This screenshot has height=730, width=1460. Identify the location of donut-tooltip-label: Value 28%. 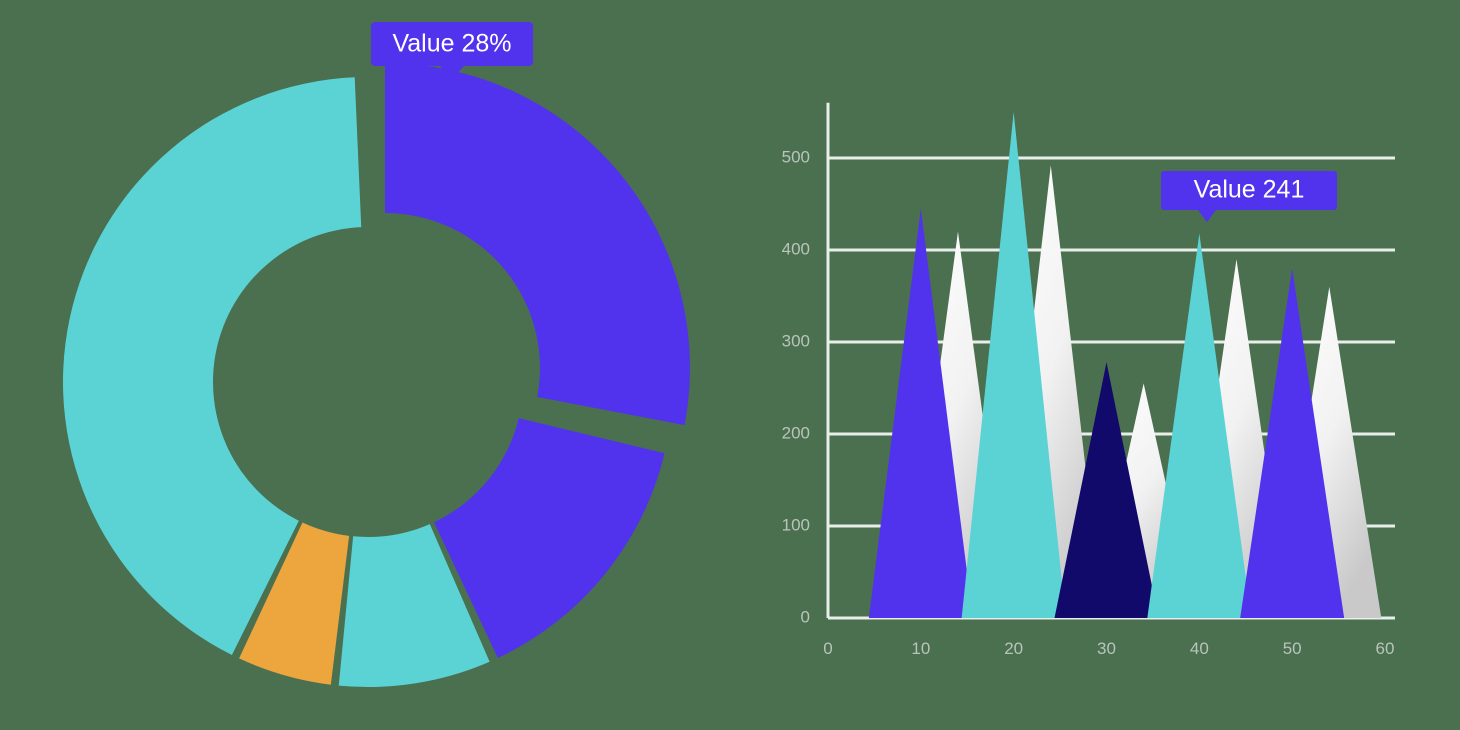
(451, 44).